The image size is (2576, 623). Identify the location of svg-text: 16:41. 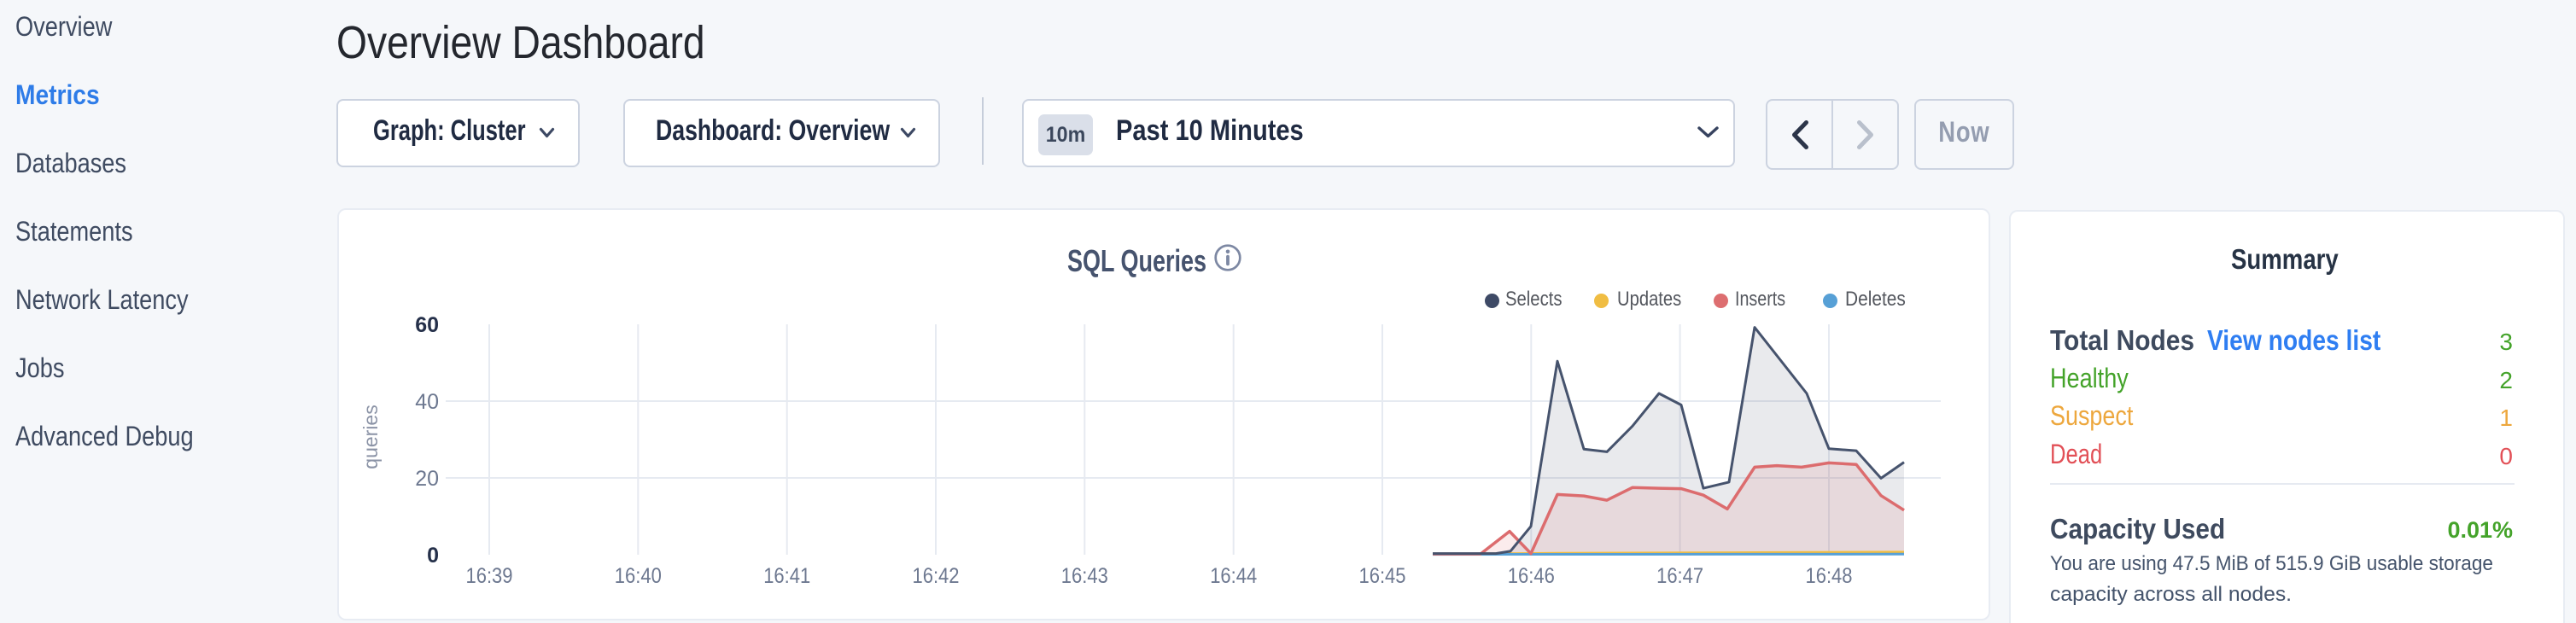
(786, 576).